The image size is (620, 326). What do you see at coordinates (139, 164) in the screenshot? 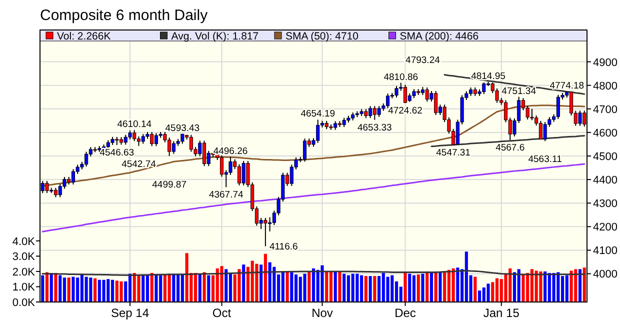
I see `text: 4542.74` at bounding box center [139, 164].